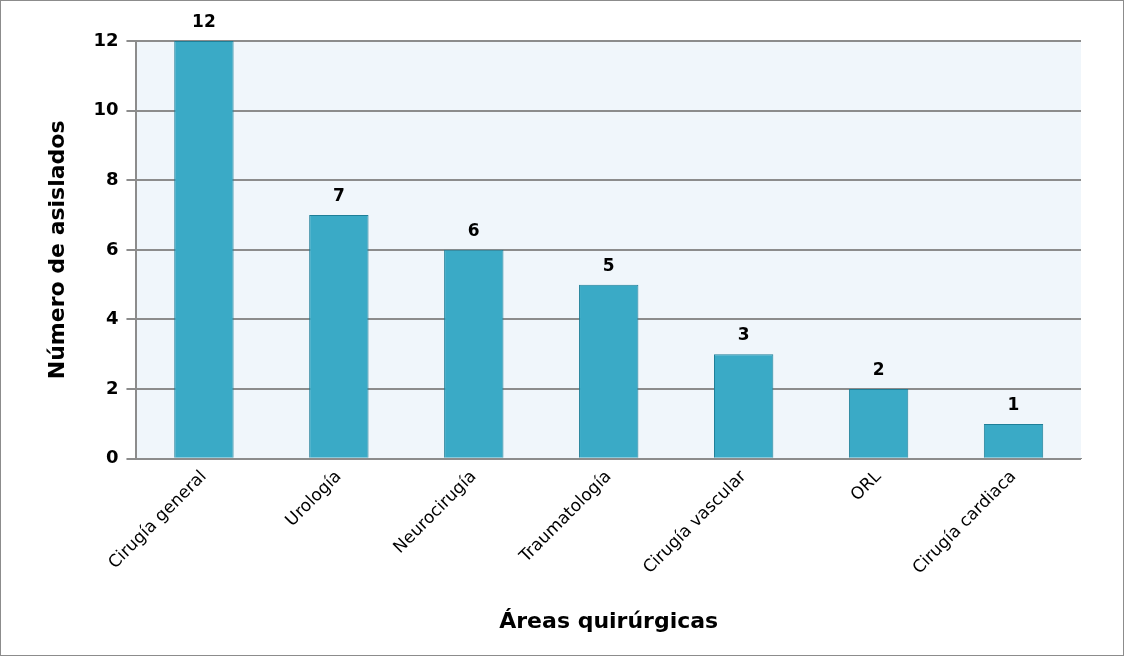 The image size is (1134, 666). Describe the element at coordinates (473, 229) in the screenshot. I see `data-label: 6` at that location.